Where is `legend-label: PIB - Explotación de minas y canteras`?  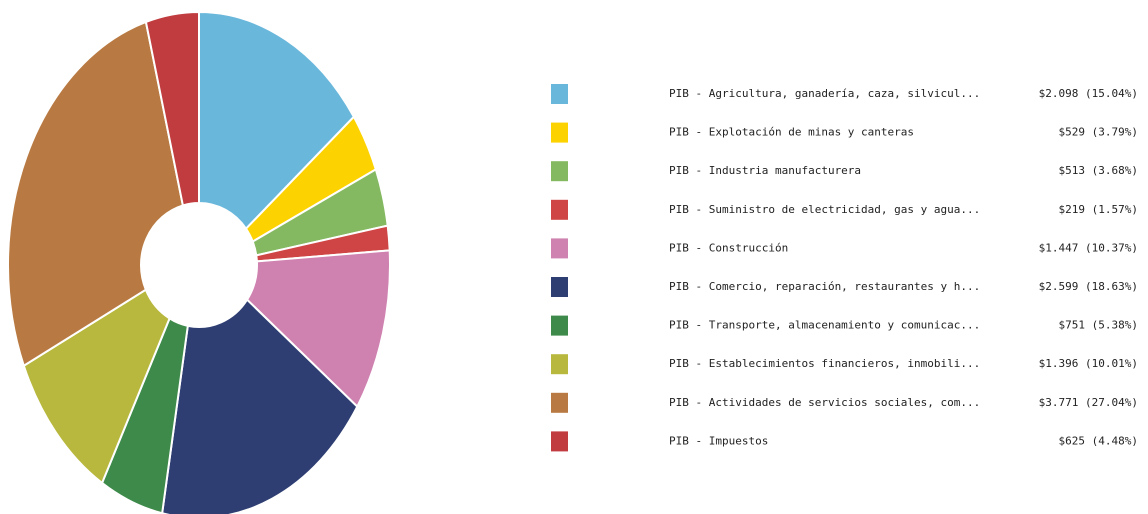
legend-label: PIB - Explotación de minas y canteras is located at coordinates (791, 132).